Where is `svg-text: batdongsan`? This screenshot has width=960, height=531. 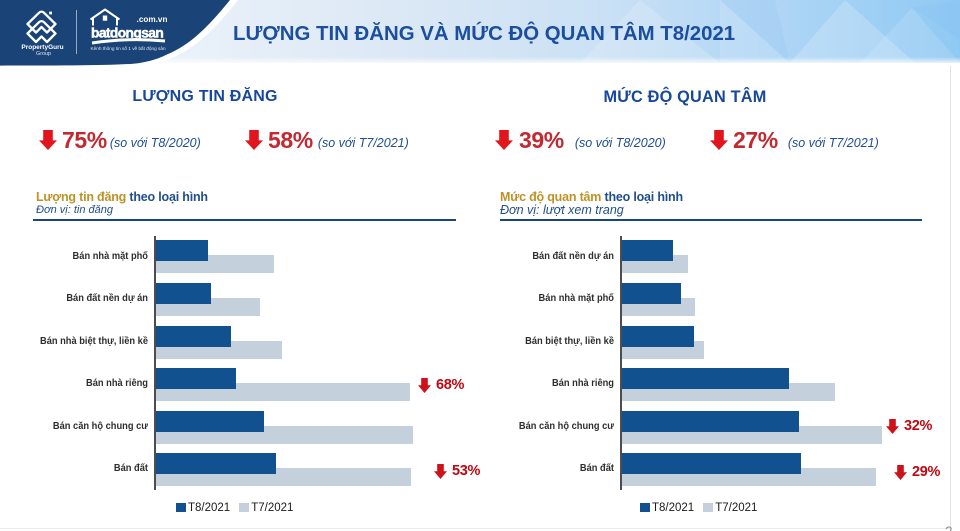
svg-text: batdongsan is located at coordinates (127, 33).